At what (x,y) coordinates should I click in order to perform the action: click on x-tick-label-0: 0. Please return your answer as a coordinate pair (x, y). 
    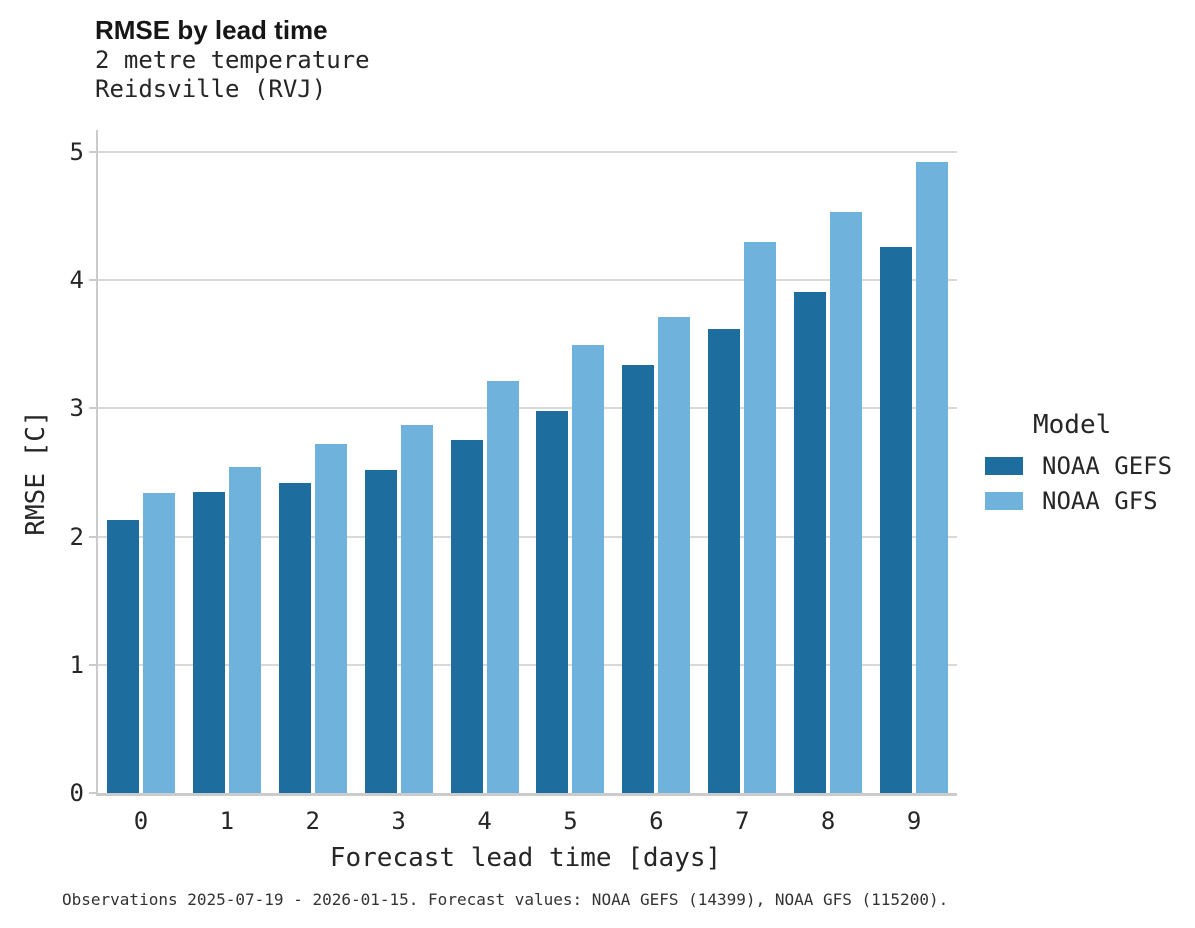
    Looking at the image, I should click on (141, 821).